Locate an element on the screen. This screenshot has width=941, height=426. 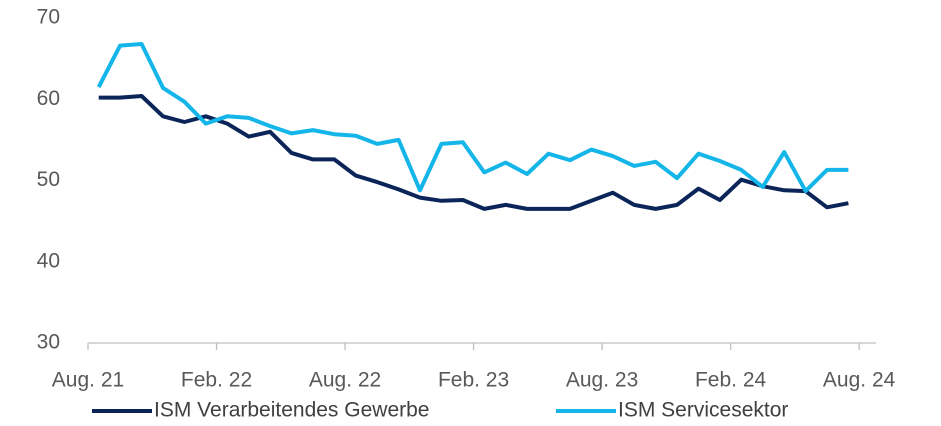
x-tick-label: Feb. 22 is located at coordinates (216, 380).